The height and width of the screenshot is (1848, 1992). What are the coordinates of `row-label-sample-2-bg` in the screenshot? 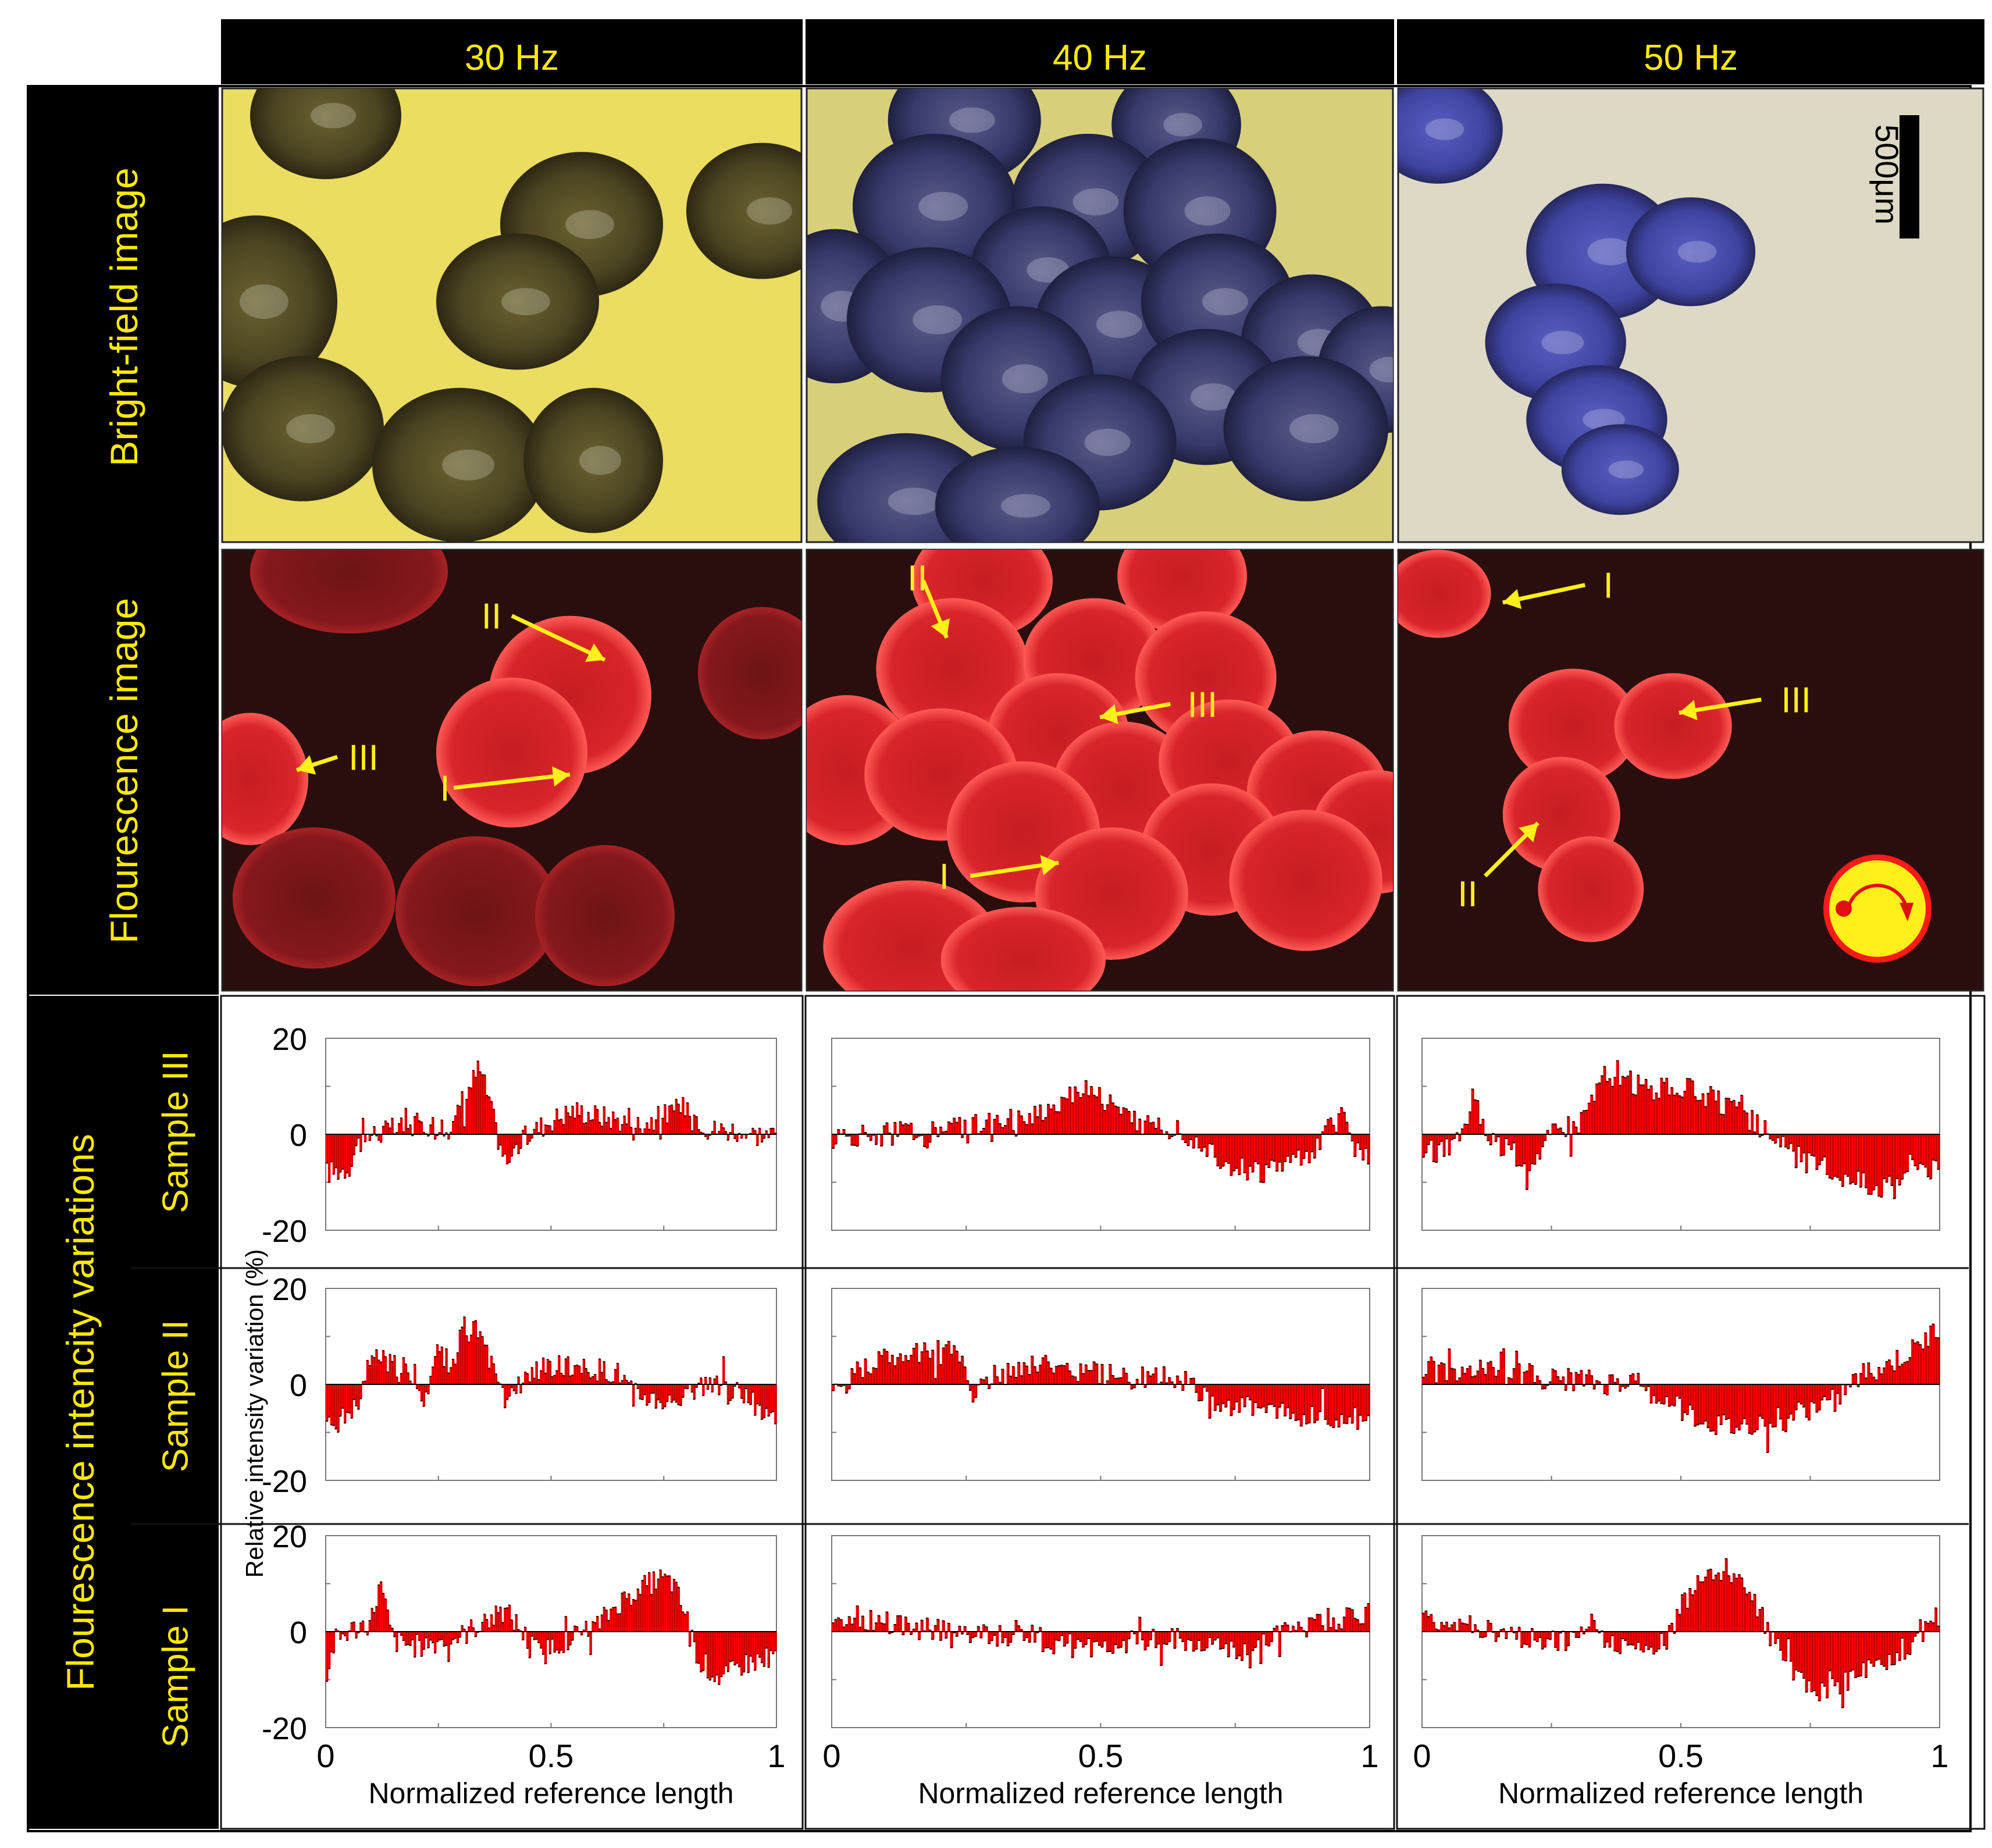 It's located at (175, 1676).